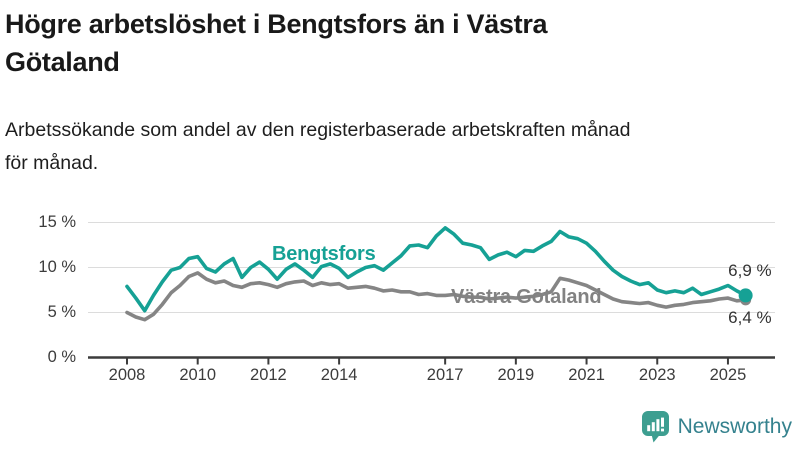 The image size is (800, 450). What do you see at coordinates (268, 375) in the screenshot?
I see `x-axis-label: 2012` at bounding box center [268, 375].